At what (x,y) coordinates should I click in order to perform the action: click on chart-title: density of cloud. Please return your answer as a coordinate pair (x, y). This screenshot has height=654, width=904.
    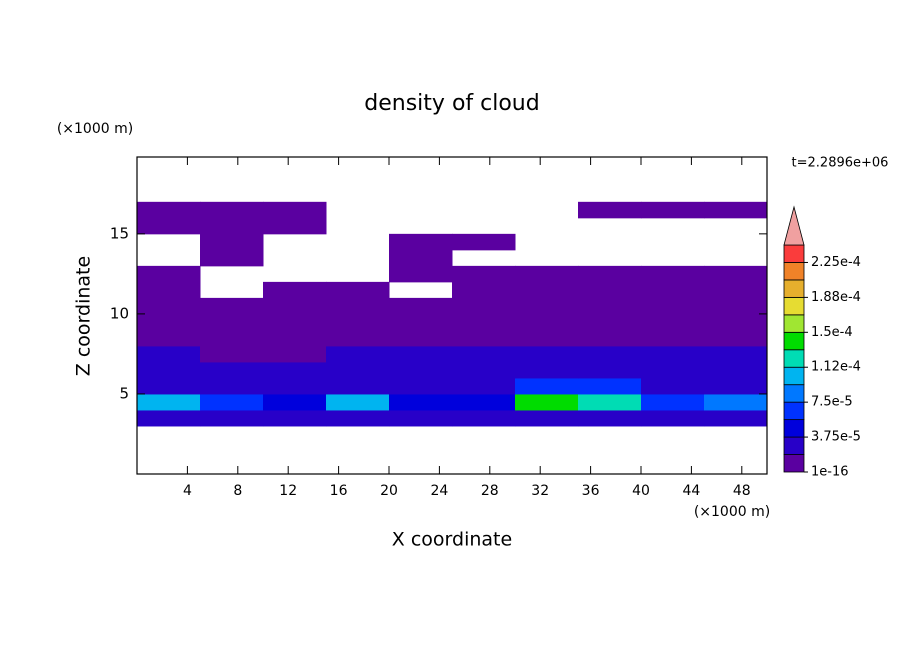
    Looking at the image, I should click on (451, 103).